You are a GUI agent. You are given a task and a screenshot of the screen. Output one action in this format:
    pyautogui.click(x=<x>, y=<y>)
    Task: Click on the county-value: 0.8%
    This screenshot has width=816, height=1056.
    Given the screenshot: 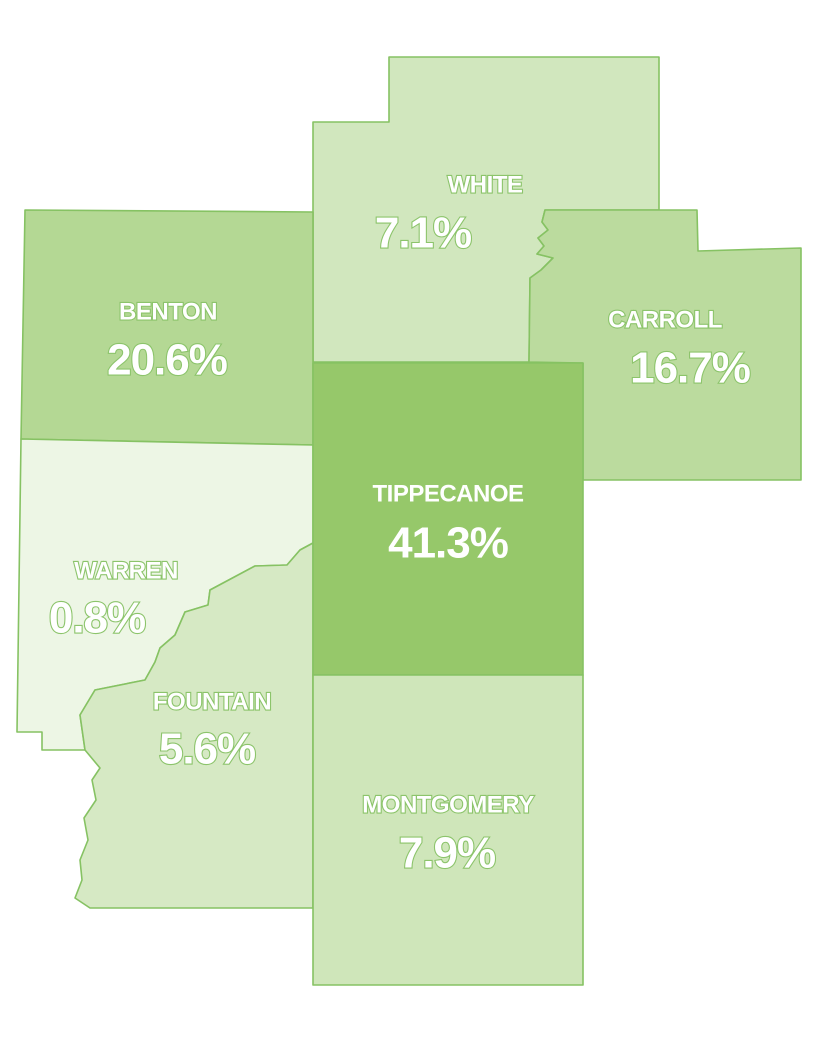 What is the action you would take?
    pyautogui.click(x=97, y=618)
    